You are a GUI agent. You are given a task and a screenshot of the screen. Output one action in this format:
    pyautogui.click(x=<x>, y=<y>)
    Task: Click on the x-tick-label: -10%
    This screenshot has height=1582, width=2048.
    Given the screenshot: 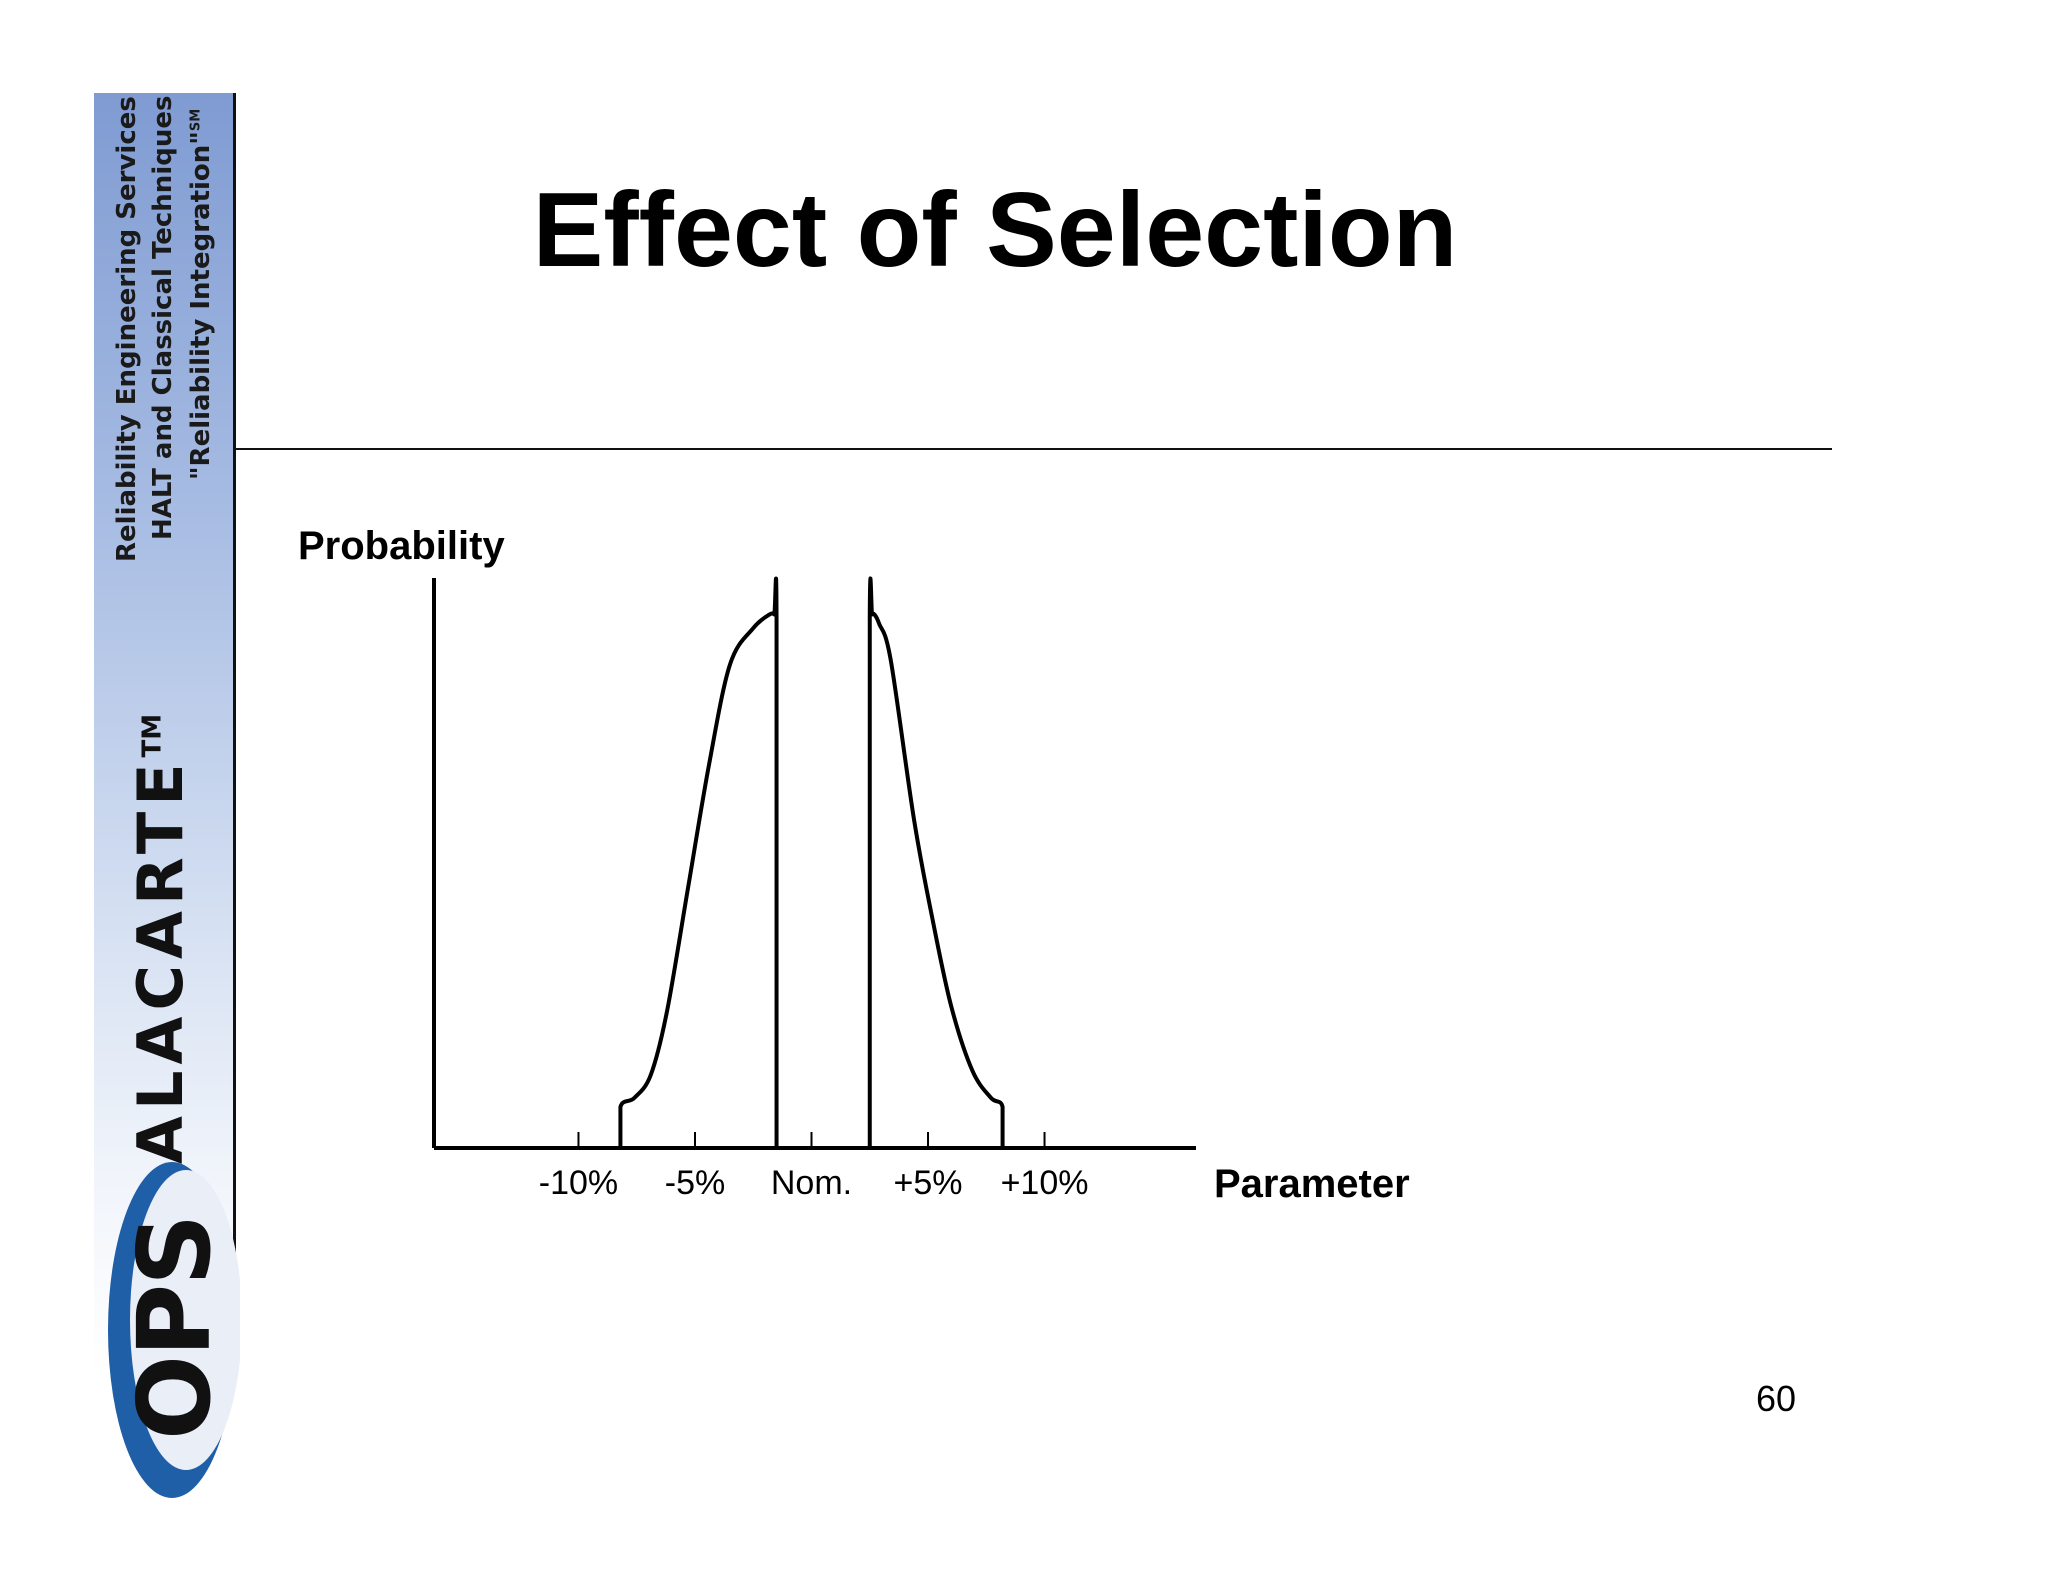 What is the action you would take?
    pyautogui.click(x=578, y=1183)
    